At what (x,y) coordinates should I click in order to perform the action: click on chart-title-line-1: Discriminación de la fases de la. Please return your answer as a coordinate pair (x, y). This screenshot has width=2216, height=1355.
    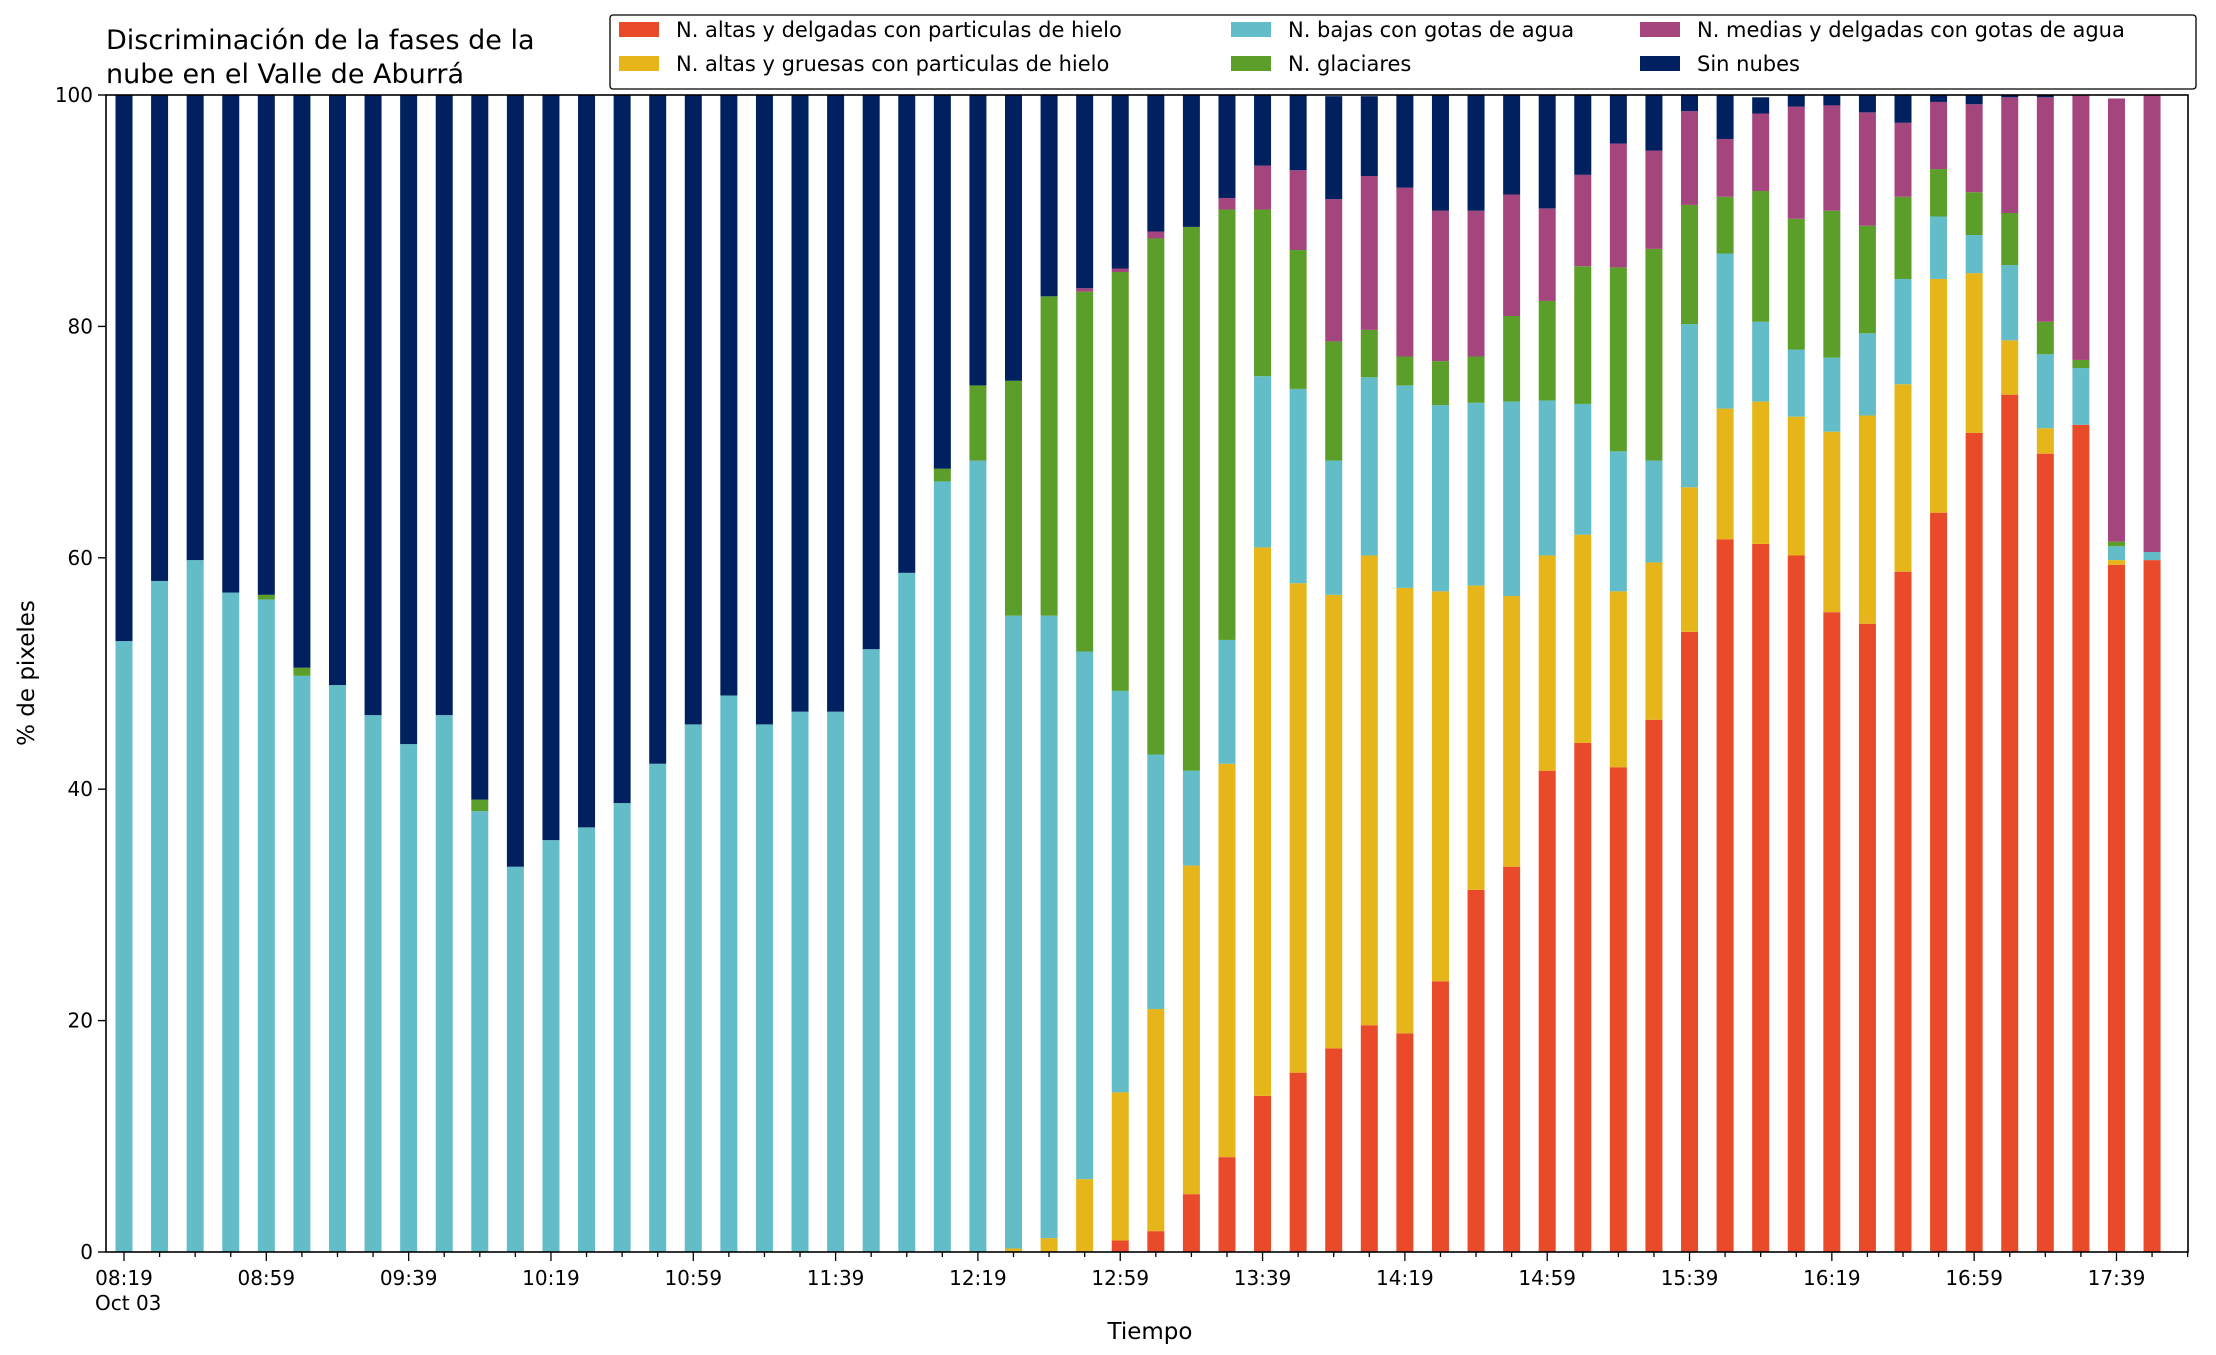
    Looking at the image, I should click on (320, 40).